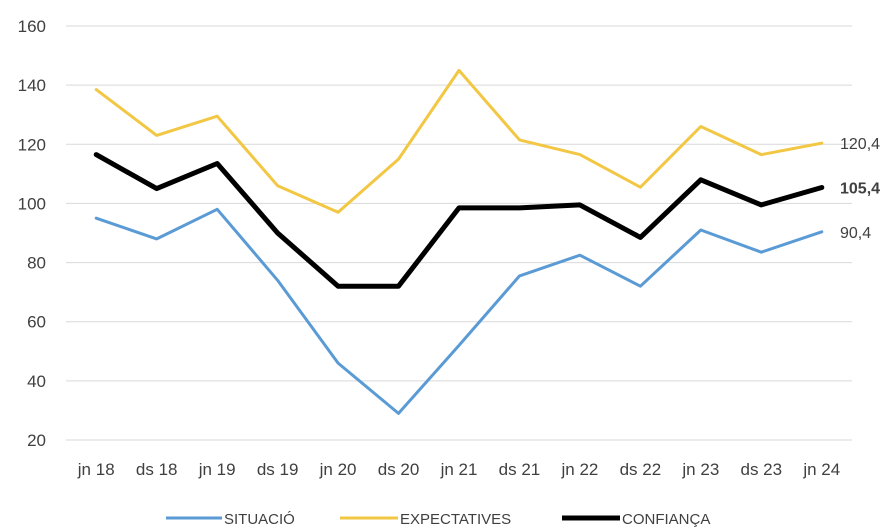 The image size is (891, 532). What do you see at coordinates (36, 322) in the screenshot?
I see `y-tick-label: 60` at bounding box center [36, 322].